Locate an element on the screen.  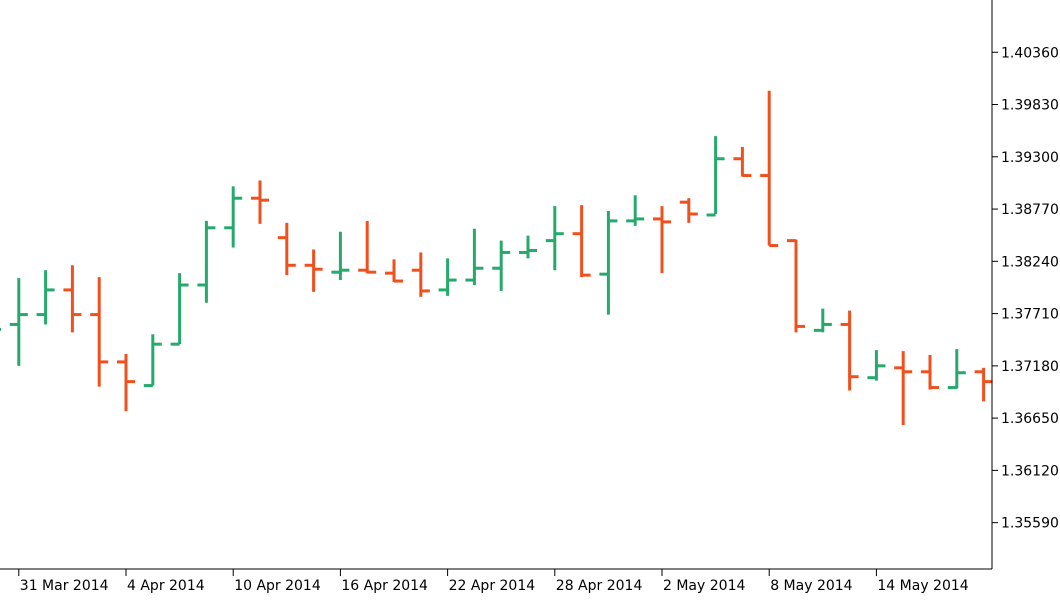
x-tick-label: 14 May 2014 is located at coordinates (922, 586).